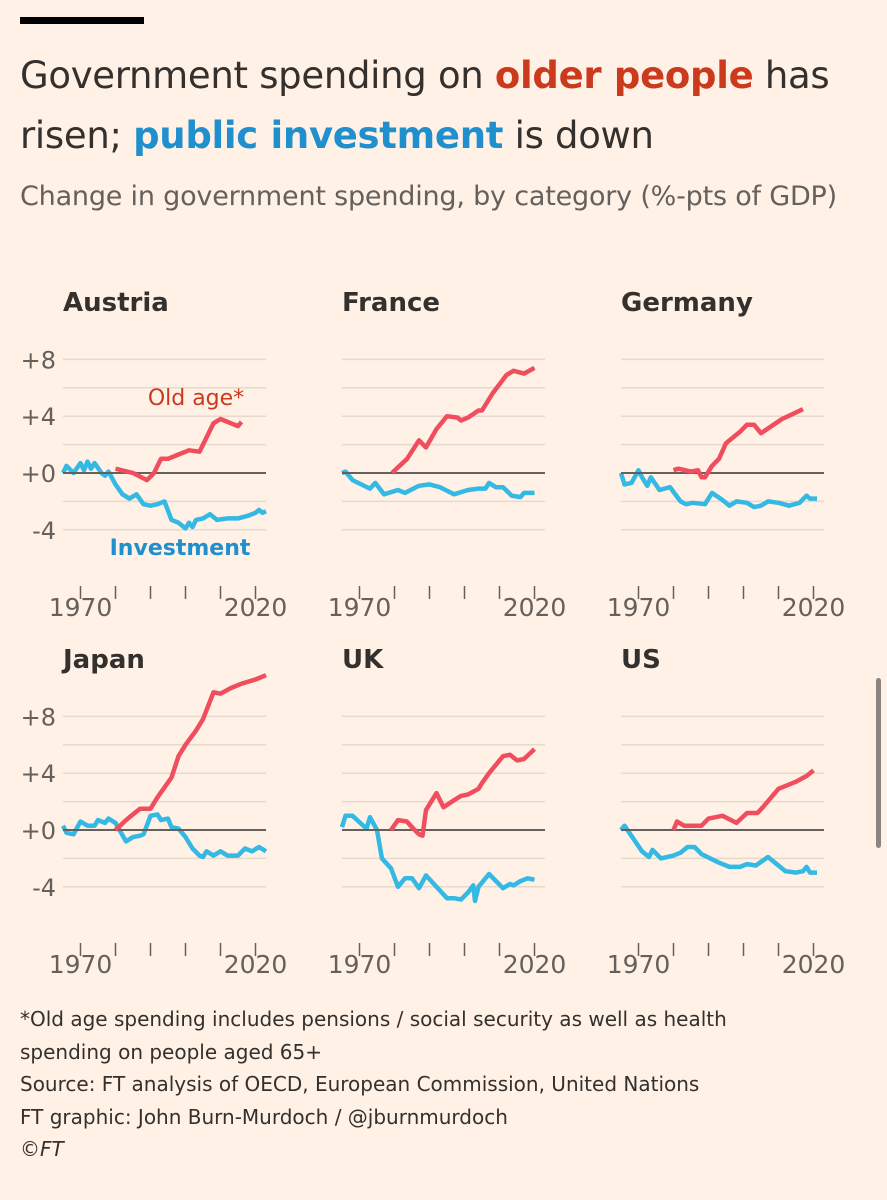 This screenshot has width=887, height=1200. I want to click on panel-japan: Japan+8 +4 +0 -4 1970 2020, so click(154, 812).